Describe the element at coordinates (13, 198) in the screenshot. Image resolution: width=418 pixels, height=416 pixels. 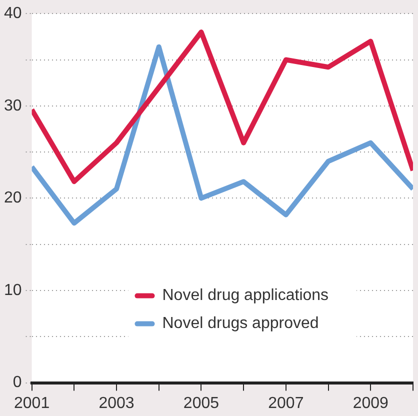
I see `y-tick-label: 20` at that location.